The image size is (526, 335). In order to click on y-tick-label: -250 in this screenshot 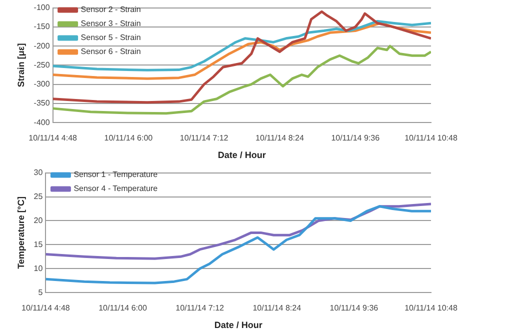, I will do `click(42, 65)`.